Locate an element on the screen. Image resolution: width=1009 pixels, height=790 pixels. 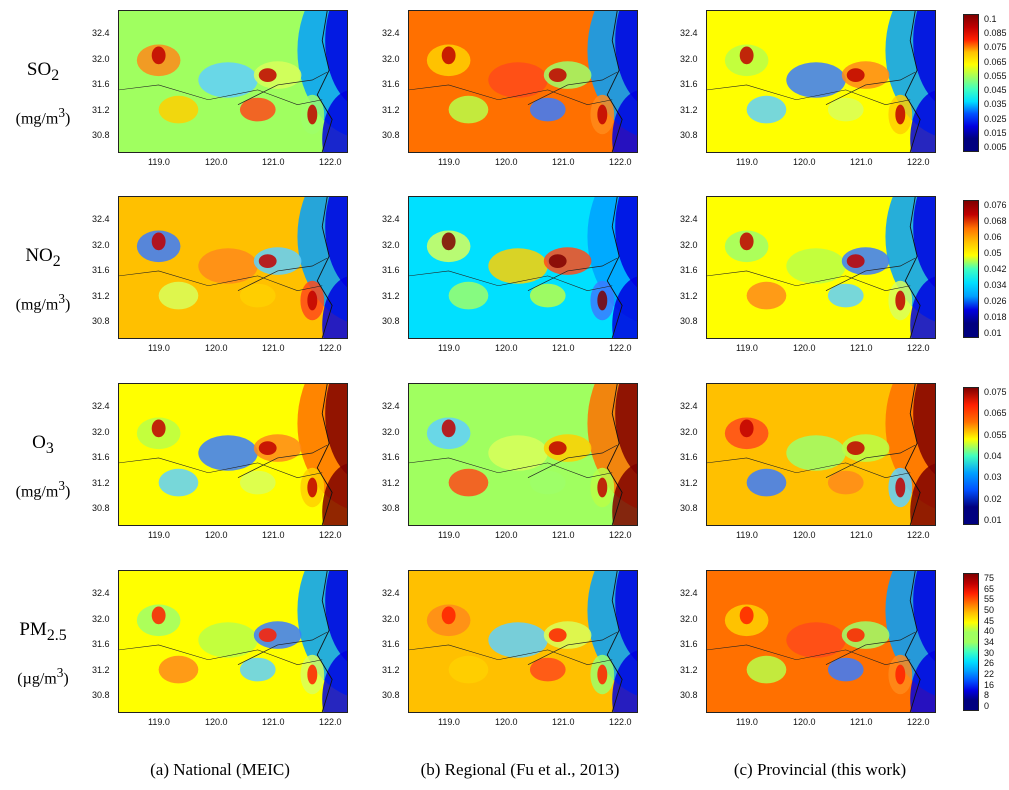
colorbar-label: 16 is located at coordinates (989, 684).